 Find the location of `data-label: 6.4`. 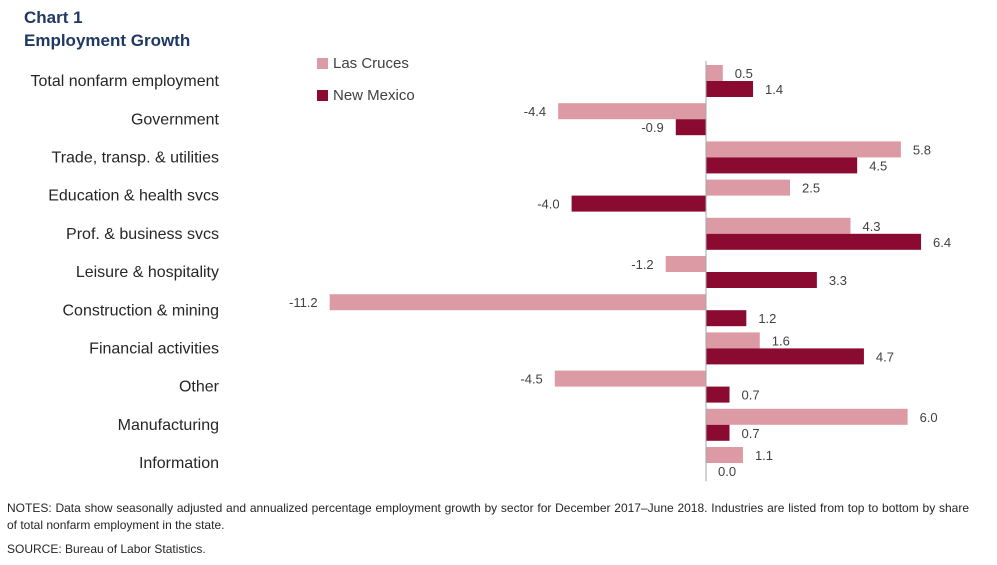

data-label: 6.4 is located at coordinates (942, 242).